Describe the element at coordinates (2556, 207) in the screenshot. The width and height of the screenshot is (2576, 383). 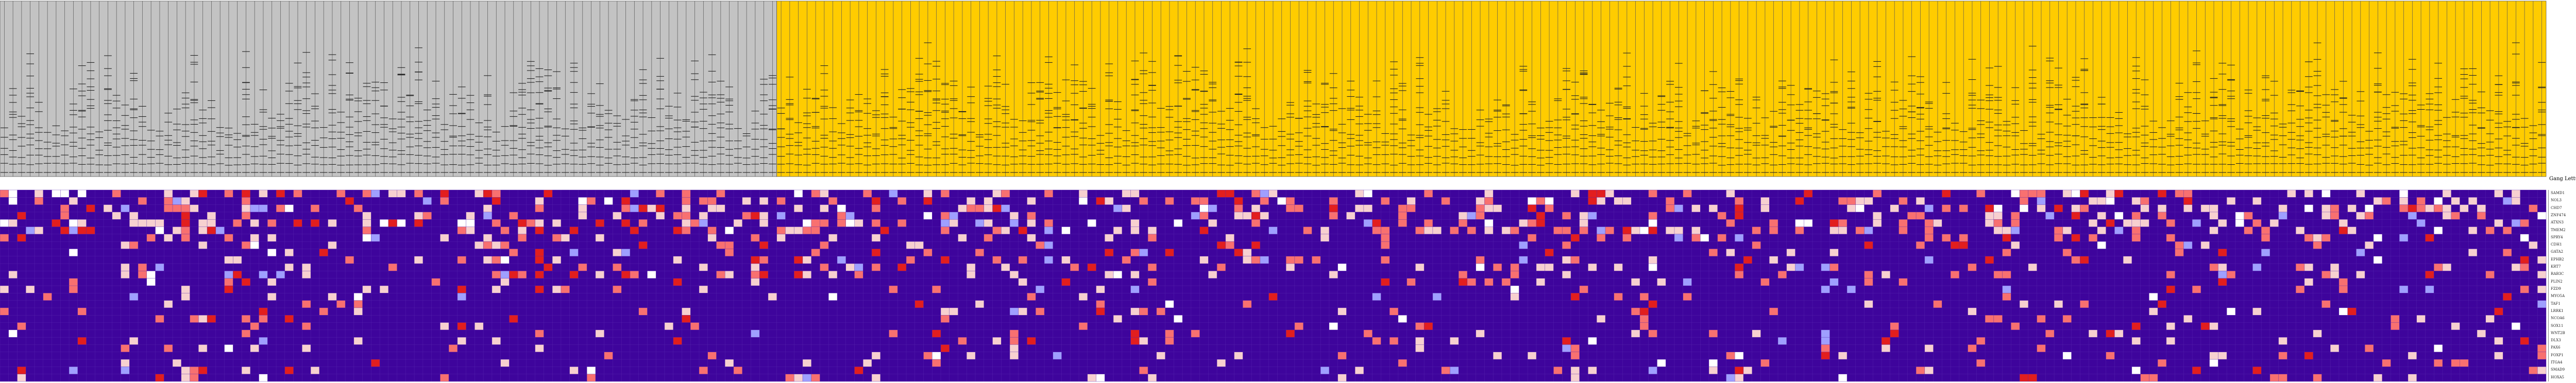
I see `gene-label: CHD7` at that location.